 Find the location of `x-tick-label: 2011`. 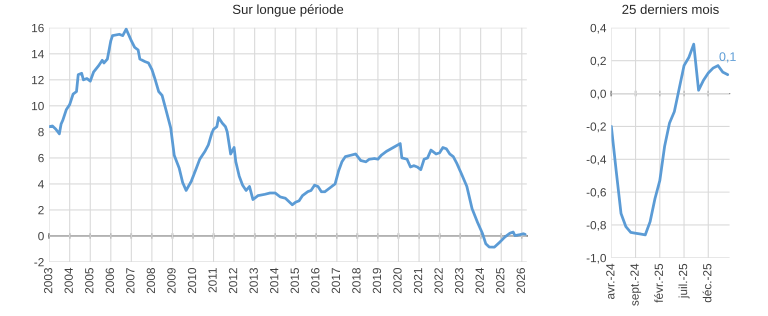

x-tick-label: 2011 is located at coordinates (212, 280).